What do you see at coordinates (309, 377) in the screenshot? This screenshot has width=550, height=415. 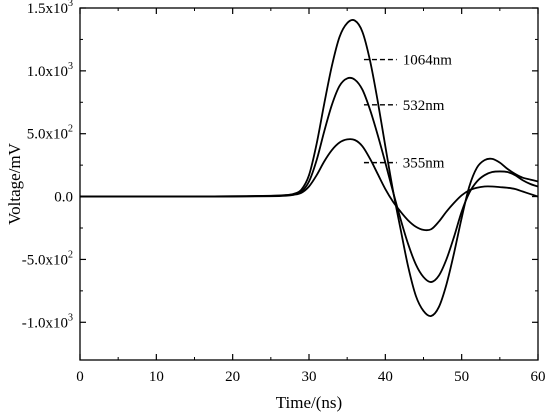 I see `x-tick-label: 30` at bounding box center [309, 377].